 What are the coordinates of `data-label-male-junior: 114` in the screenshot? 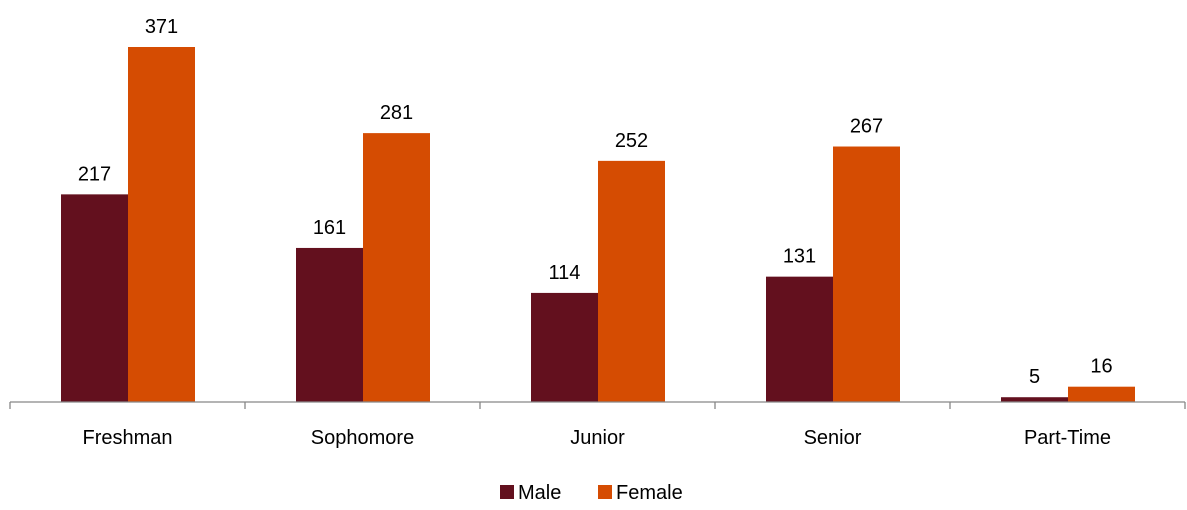 It's located at (565, 273).